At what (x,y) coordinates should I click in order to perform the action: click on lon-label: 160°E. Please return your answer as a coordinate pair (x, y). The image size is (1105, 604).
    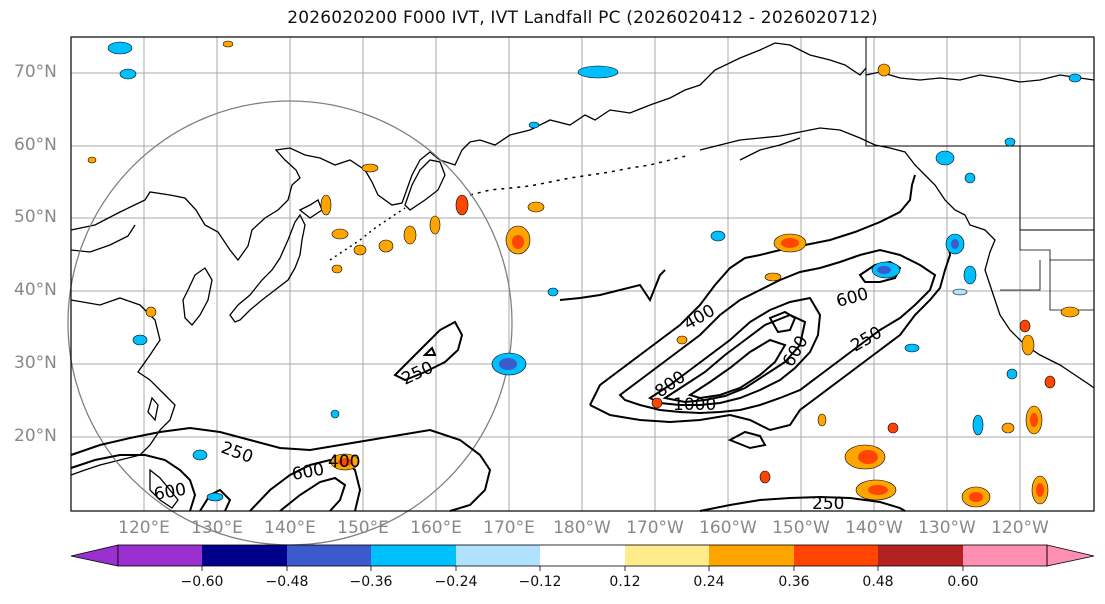
    Looking at the image, I should click on (436, 528).